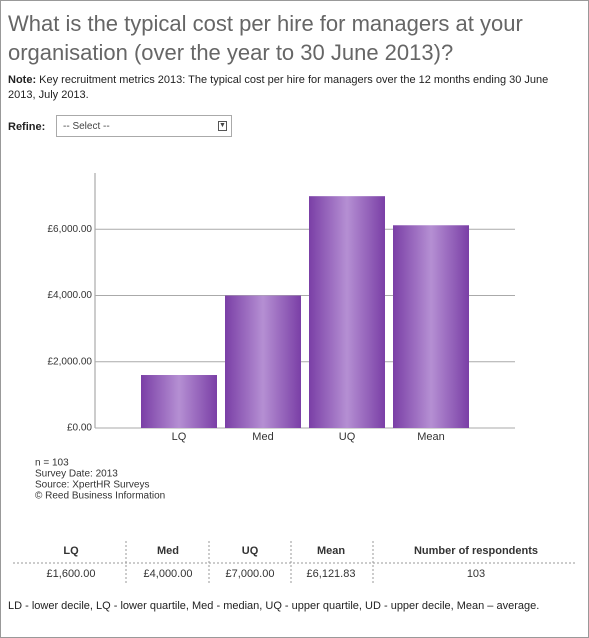 This screenshot has height=638, width=589. I want to click on chart-note: n = 103, so click(52, 463).